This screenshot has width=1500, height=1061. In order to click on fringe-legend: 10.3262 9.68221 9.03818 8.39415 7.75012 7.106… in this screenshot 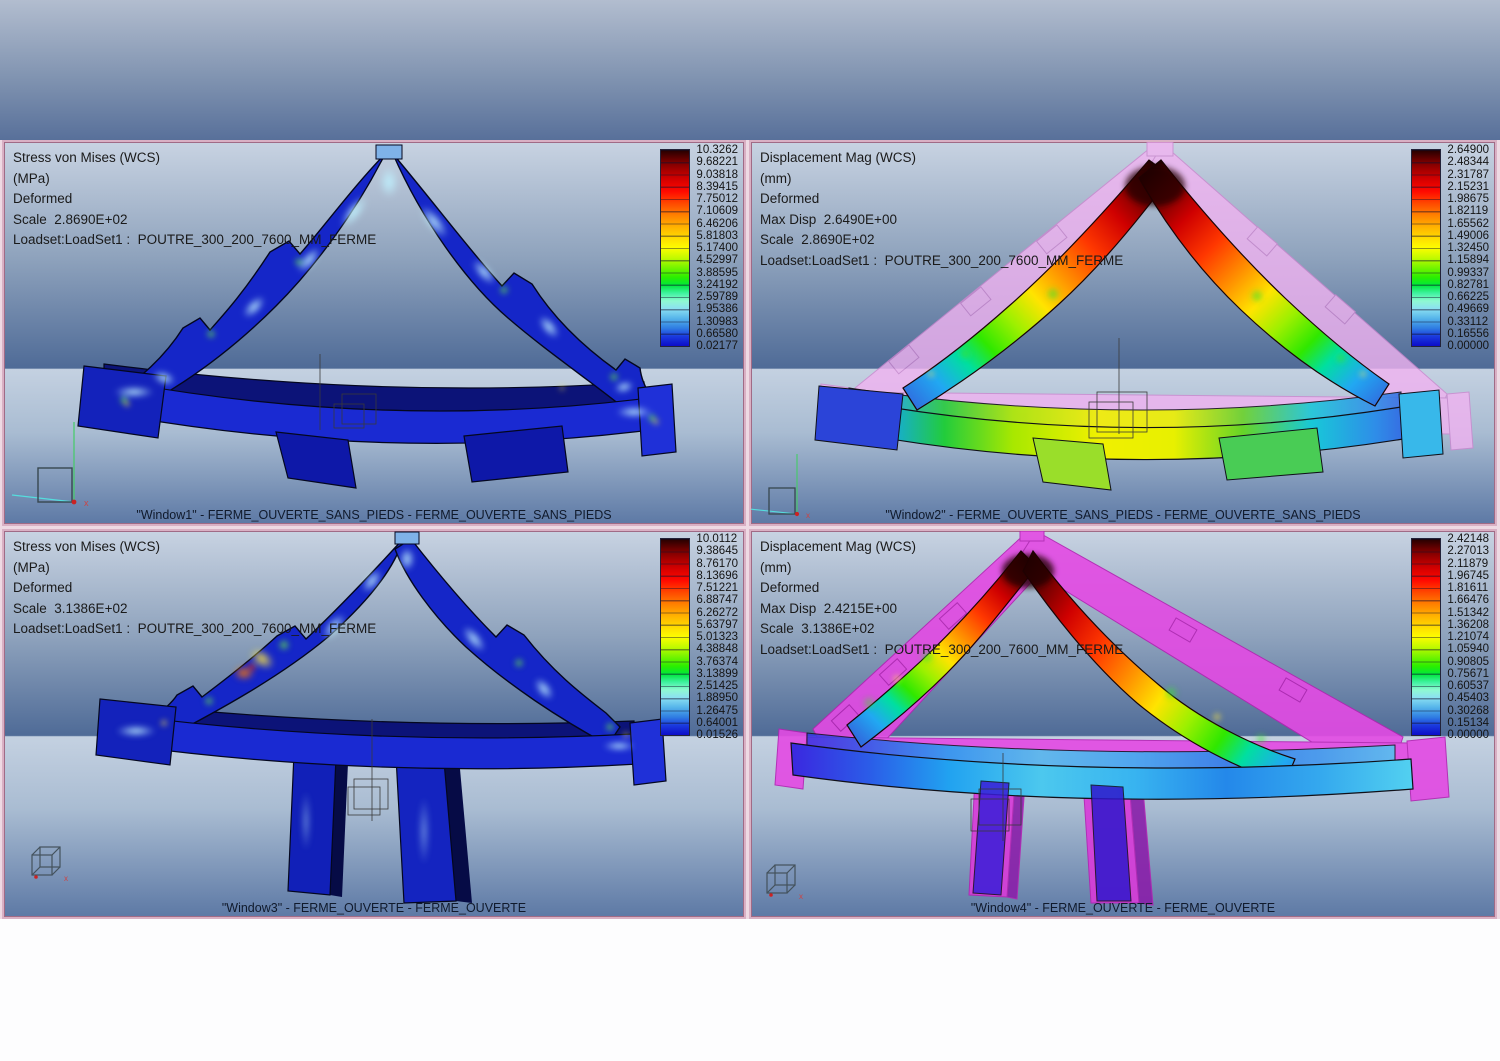, I will do `click(699, 248)`.